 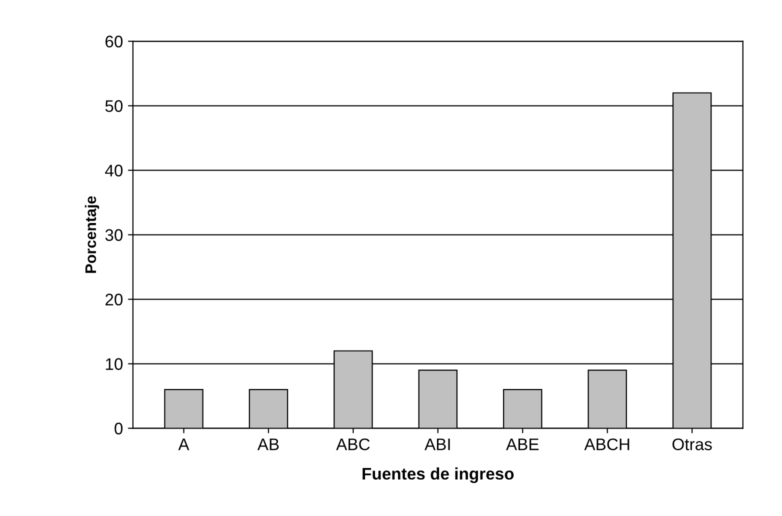 I want to click on x-tick-label: AB, so click(x=268, y=444).